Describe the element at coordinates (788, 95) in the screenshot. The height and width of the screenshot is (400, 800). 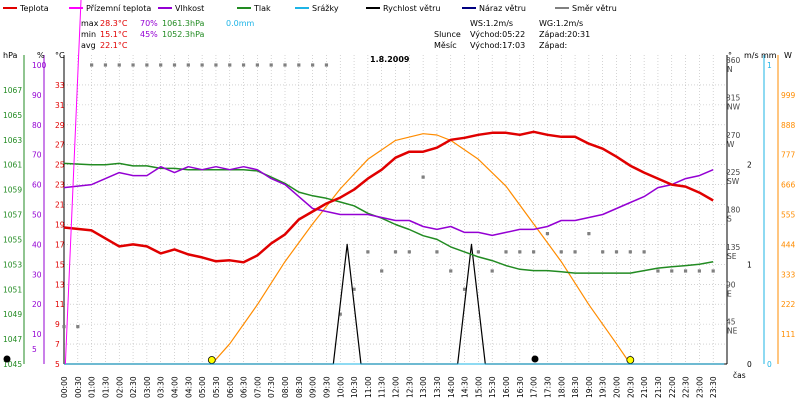
I see `solar-tick-label: 999` at that location.